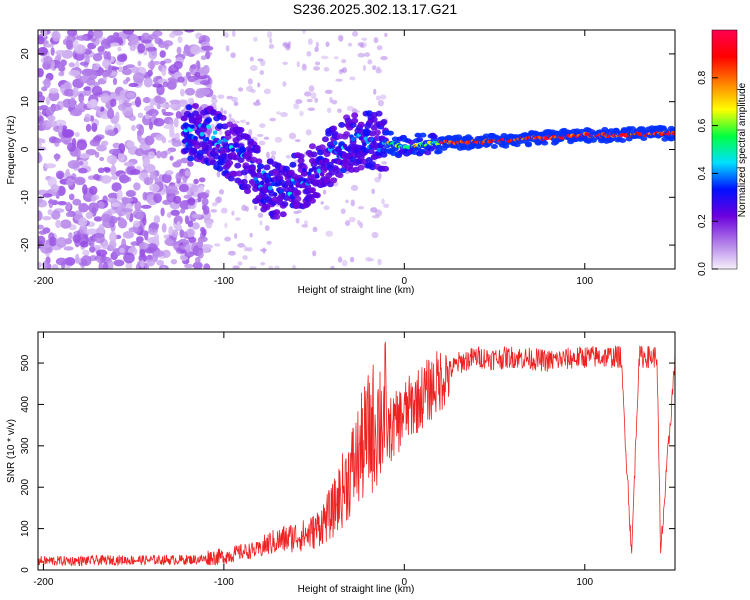 This screenshot has height=600, width=750. I want to click on colorbar-label: Normalized spectral amplitude, so click(742, 149).